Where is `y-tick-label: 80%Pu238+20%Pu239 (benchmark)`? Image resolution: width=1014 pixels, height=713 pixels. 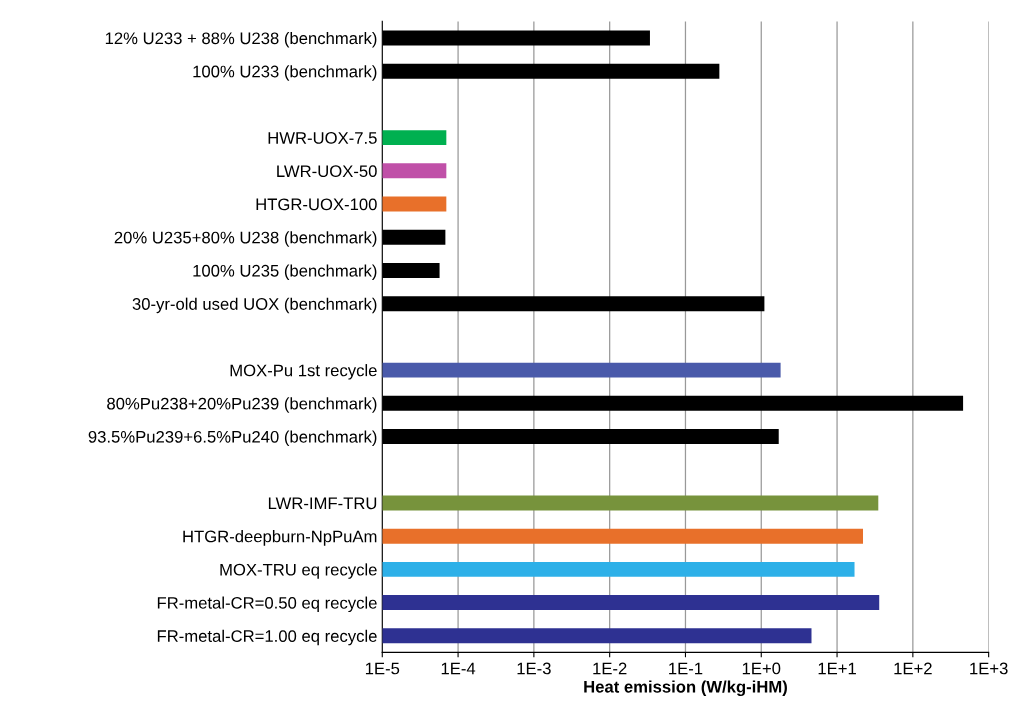
y-tick-label: 80%Pu238+20%Pu239 (benchmark) is located at coordinates (242, 405).